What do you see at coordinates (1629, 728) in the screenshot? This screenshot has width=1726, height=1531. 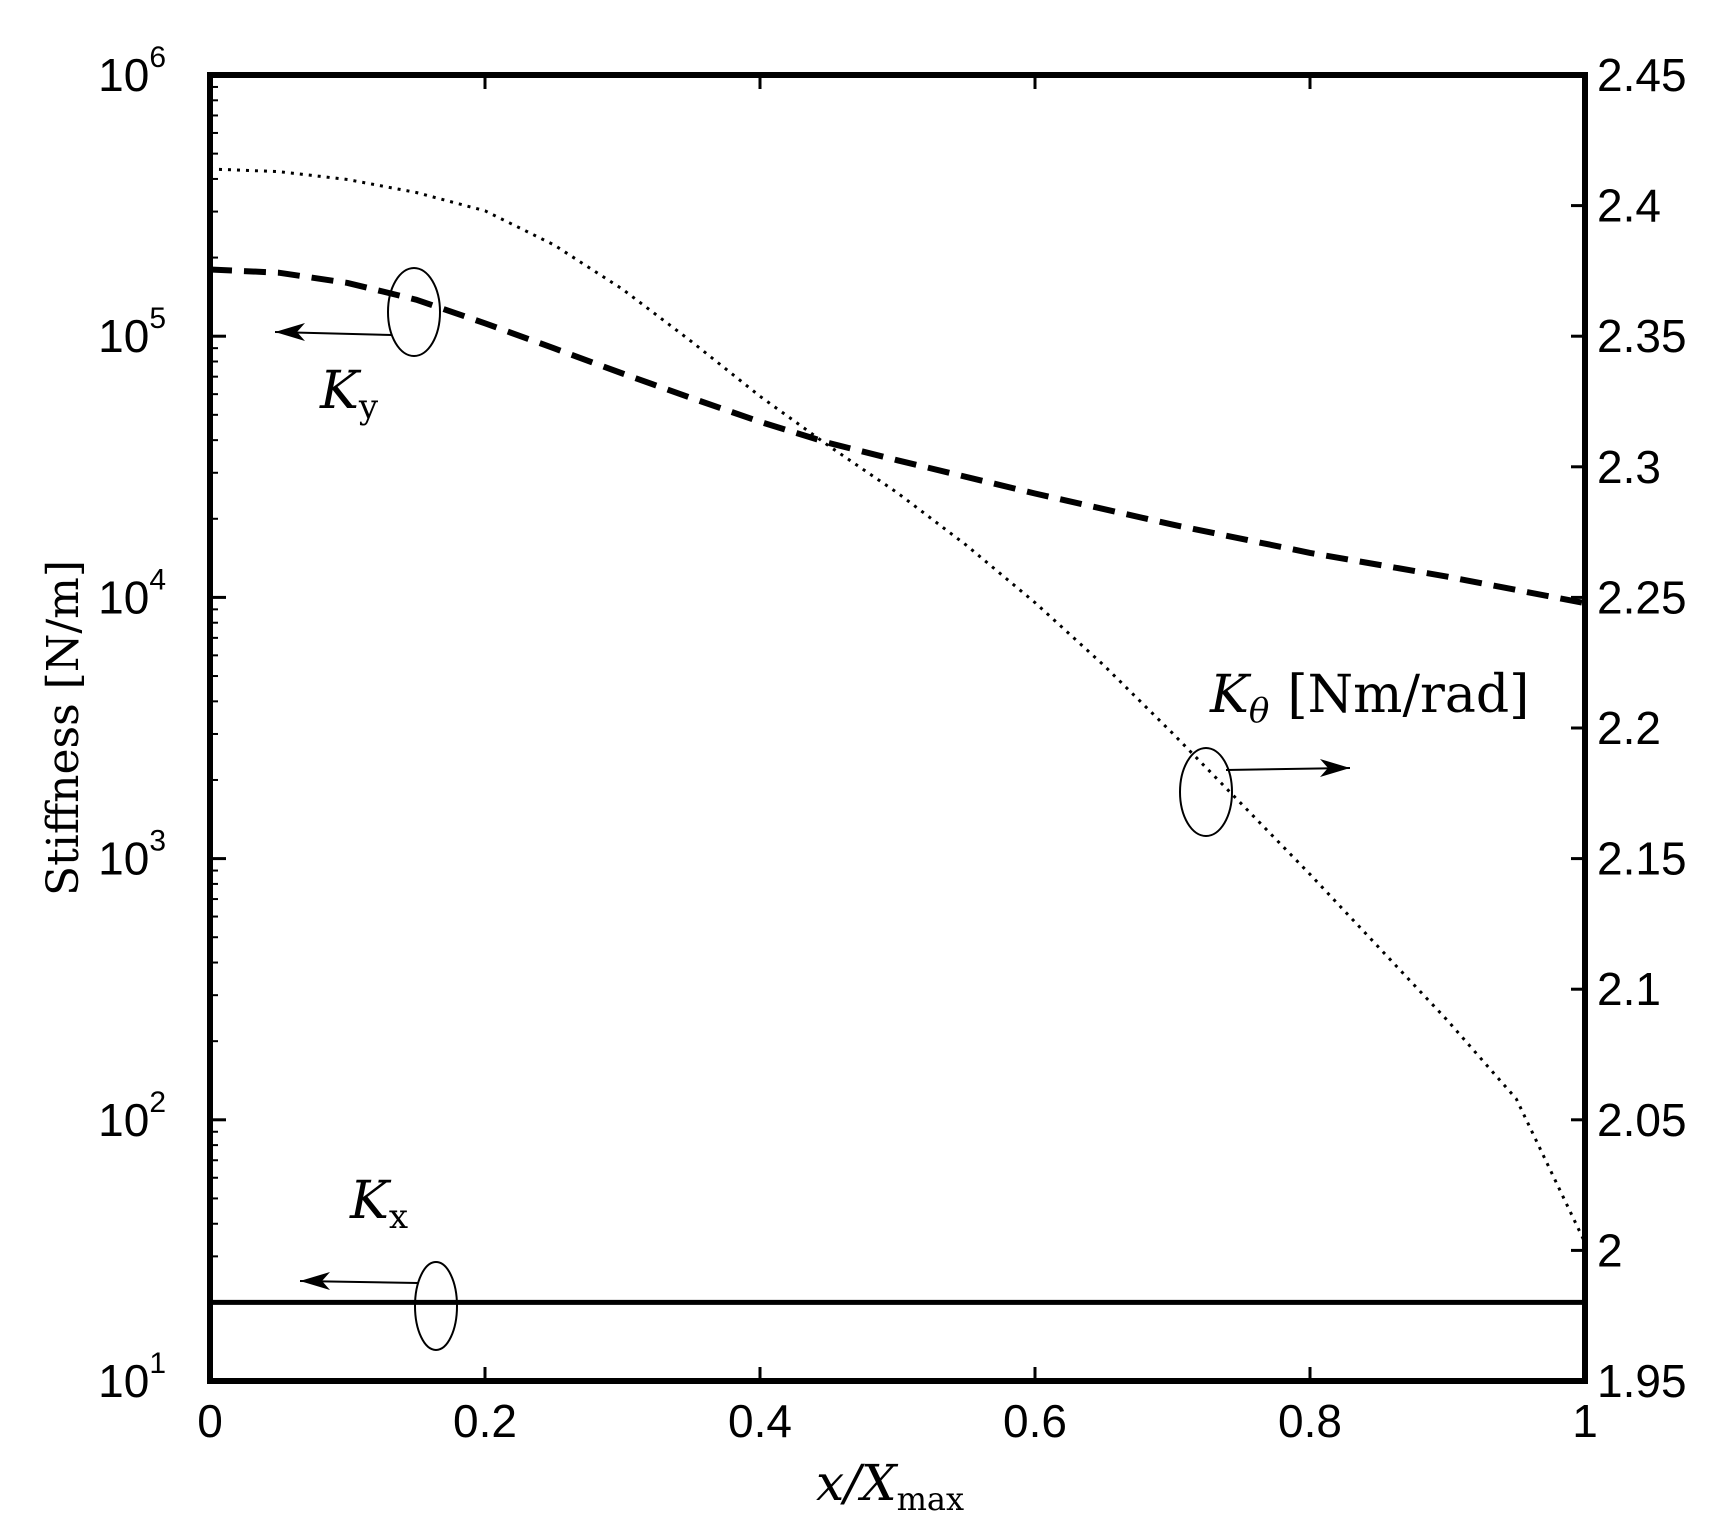 I see `y2-tick-label: 2.2` at bounding box center [1629, 728].